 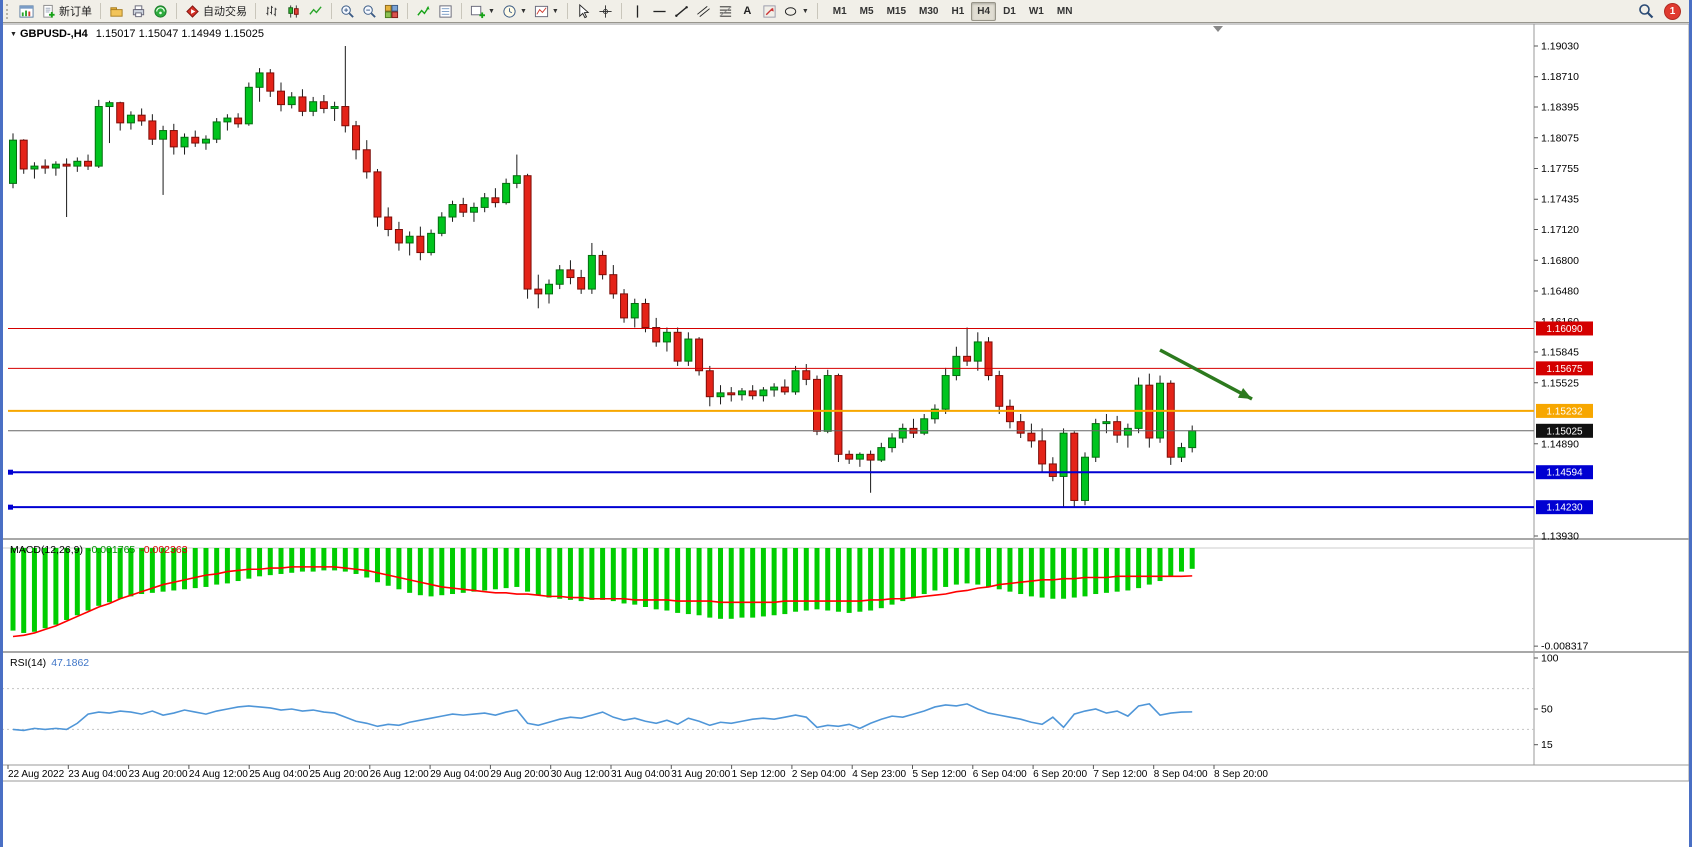 What do you see at coordinates (179, 34) in the screenshot?
I see `ohlc-quotes: 1.15017 1.15047 1.14949 1.15025` at bounding box center [179, 34].